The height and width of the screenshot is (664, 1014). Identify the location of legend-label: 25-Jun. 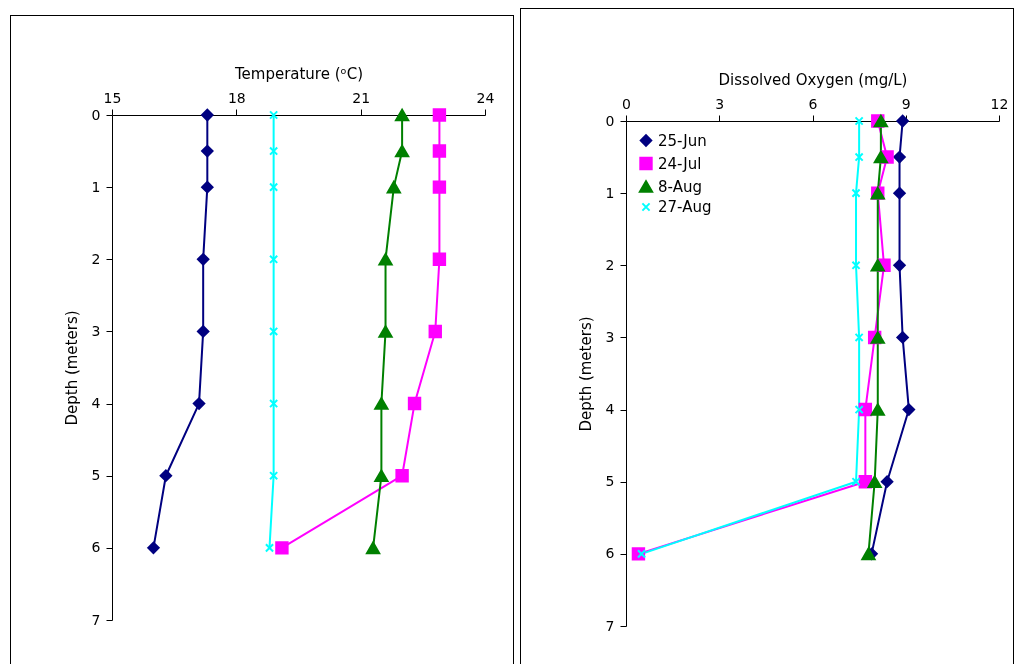
(682, 140).